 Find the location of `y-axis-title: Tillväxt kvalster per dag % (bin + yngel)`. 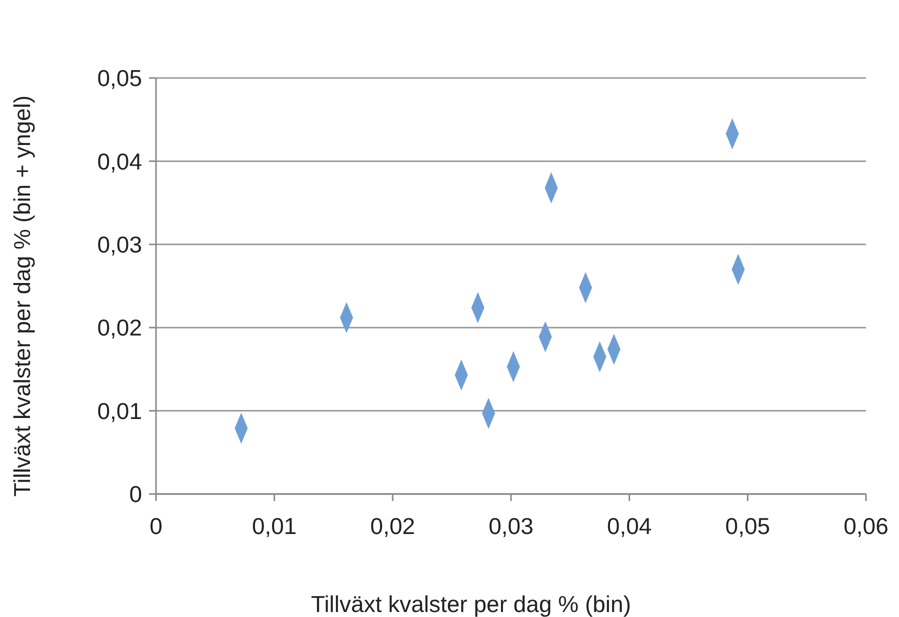

y-axis-title: Tillväxt kvalster per dag % (bin + yngel) is located at coordinates (22, 296).